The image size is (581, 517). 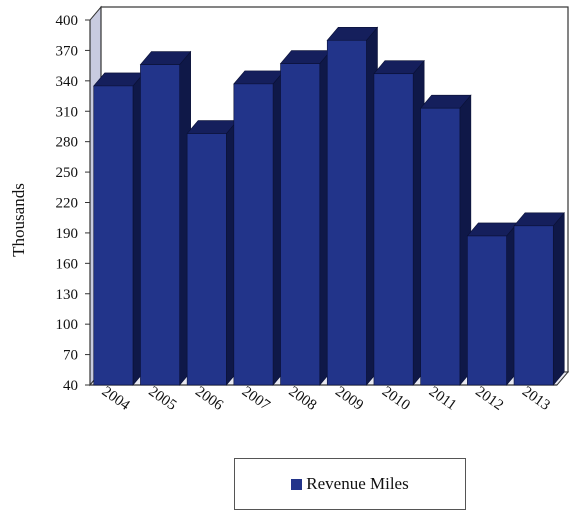 I want to click on x-tick-label: 2006, so click(x=209, y=399).